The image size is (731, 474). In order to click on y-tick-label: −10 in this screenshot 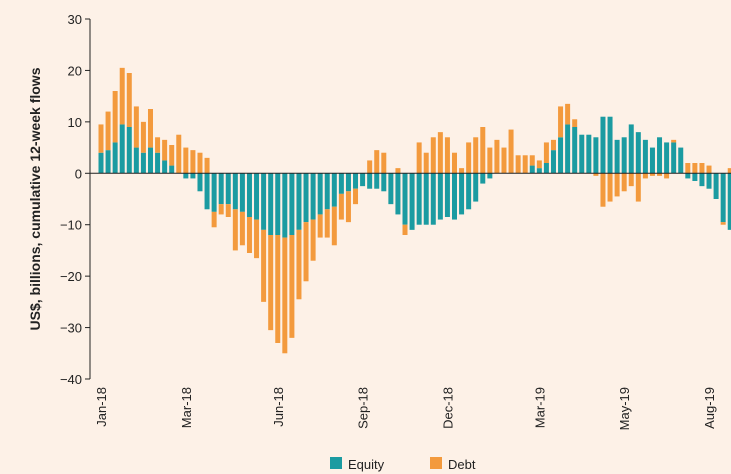, I will do `click(71, 225)`.